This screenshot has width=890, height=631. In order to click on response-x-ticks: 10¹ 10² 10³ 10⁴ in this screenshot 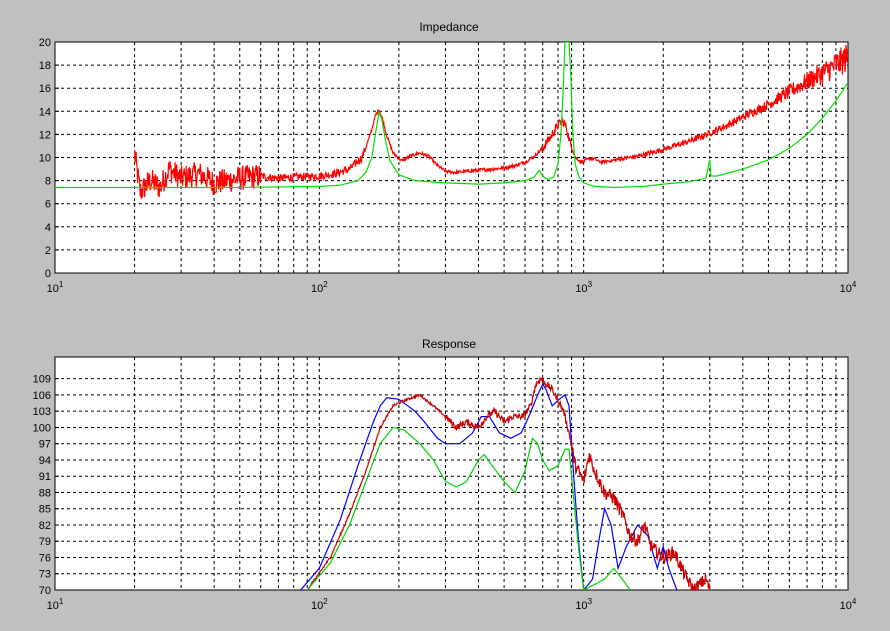, I will do `click(452, 604)`.